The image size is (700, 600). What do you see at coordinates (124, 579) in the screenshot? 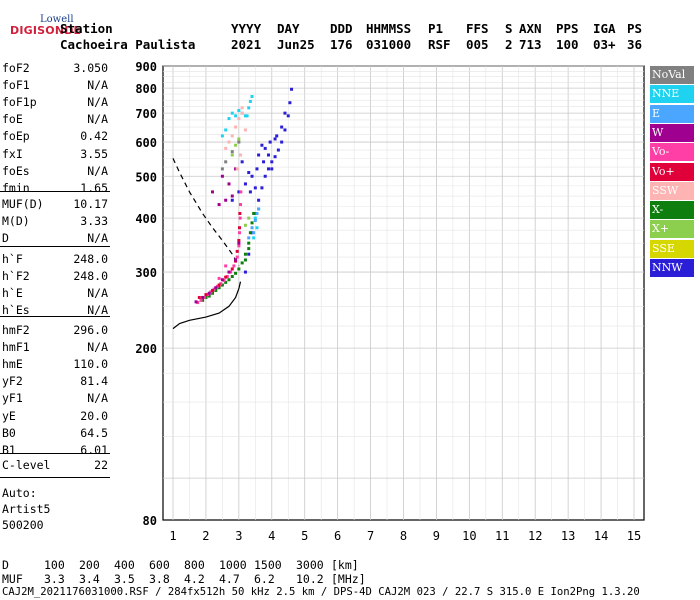
I see `footer-value: 3.5` at bounding box center [124, 579].